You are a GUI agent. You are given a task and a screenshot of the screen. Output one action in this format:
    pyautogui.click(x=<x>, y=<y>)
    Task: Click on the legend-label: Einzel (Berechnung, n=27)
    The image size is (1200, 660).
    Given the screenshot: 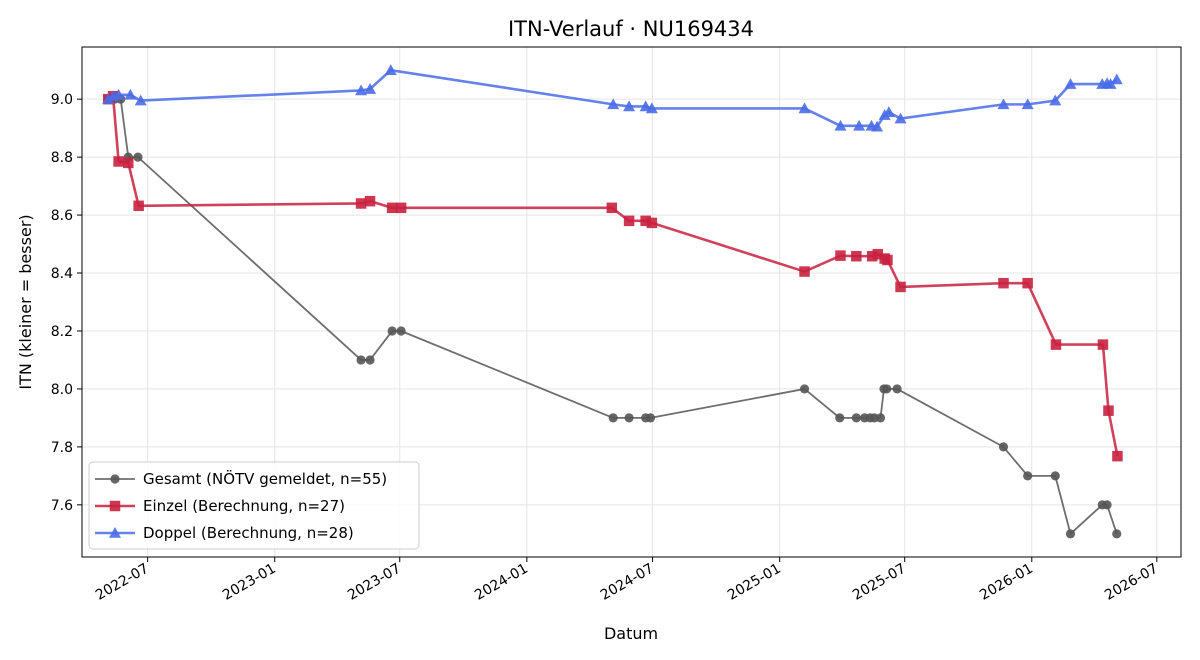 What is the action you would take?
    pyautogui.click(x=244, y=506)
    